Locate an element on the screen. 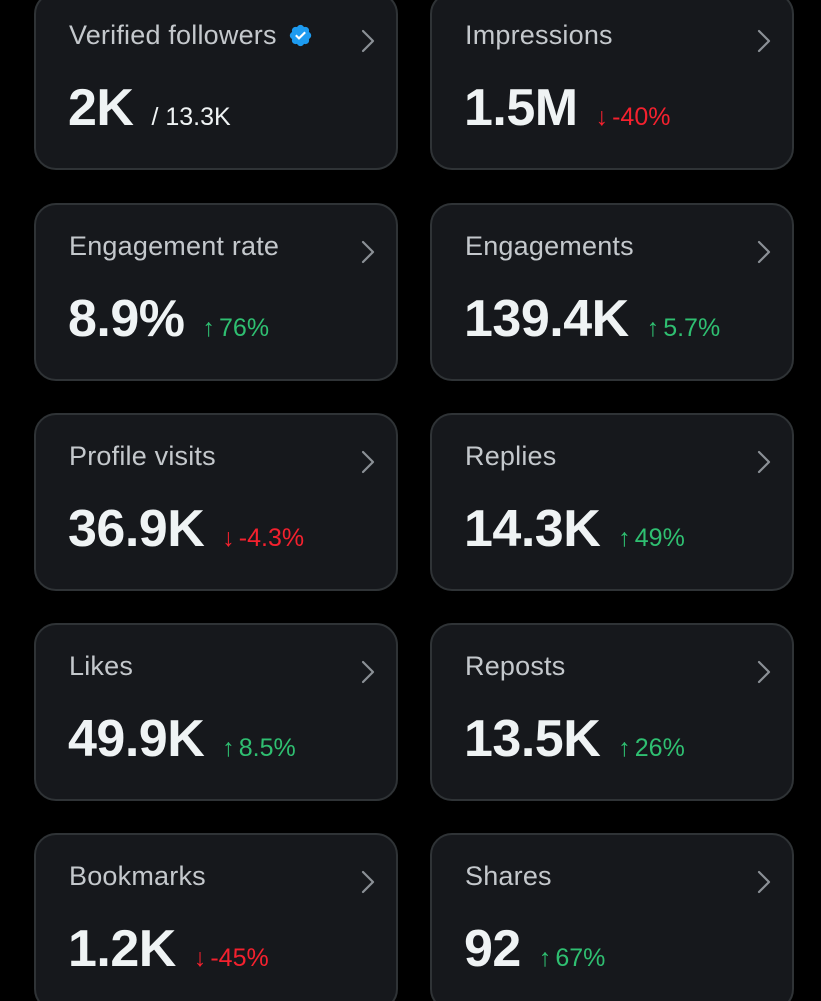  verified-badge-icon is located at coordinates (300, 35).